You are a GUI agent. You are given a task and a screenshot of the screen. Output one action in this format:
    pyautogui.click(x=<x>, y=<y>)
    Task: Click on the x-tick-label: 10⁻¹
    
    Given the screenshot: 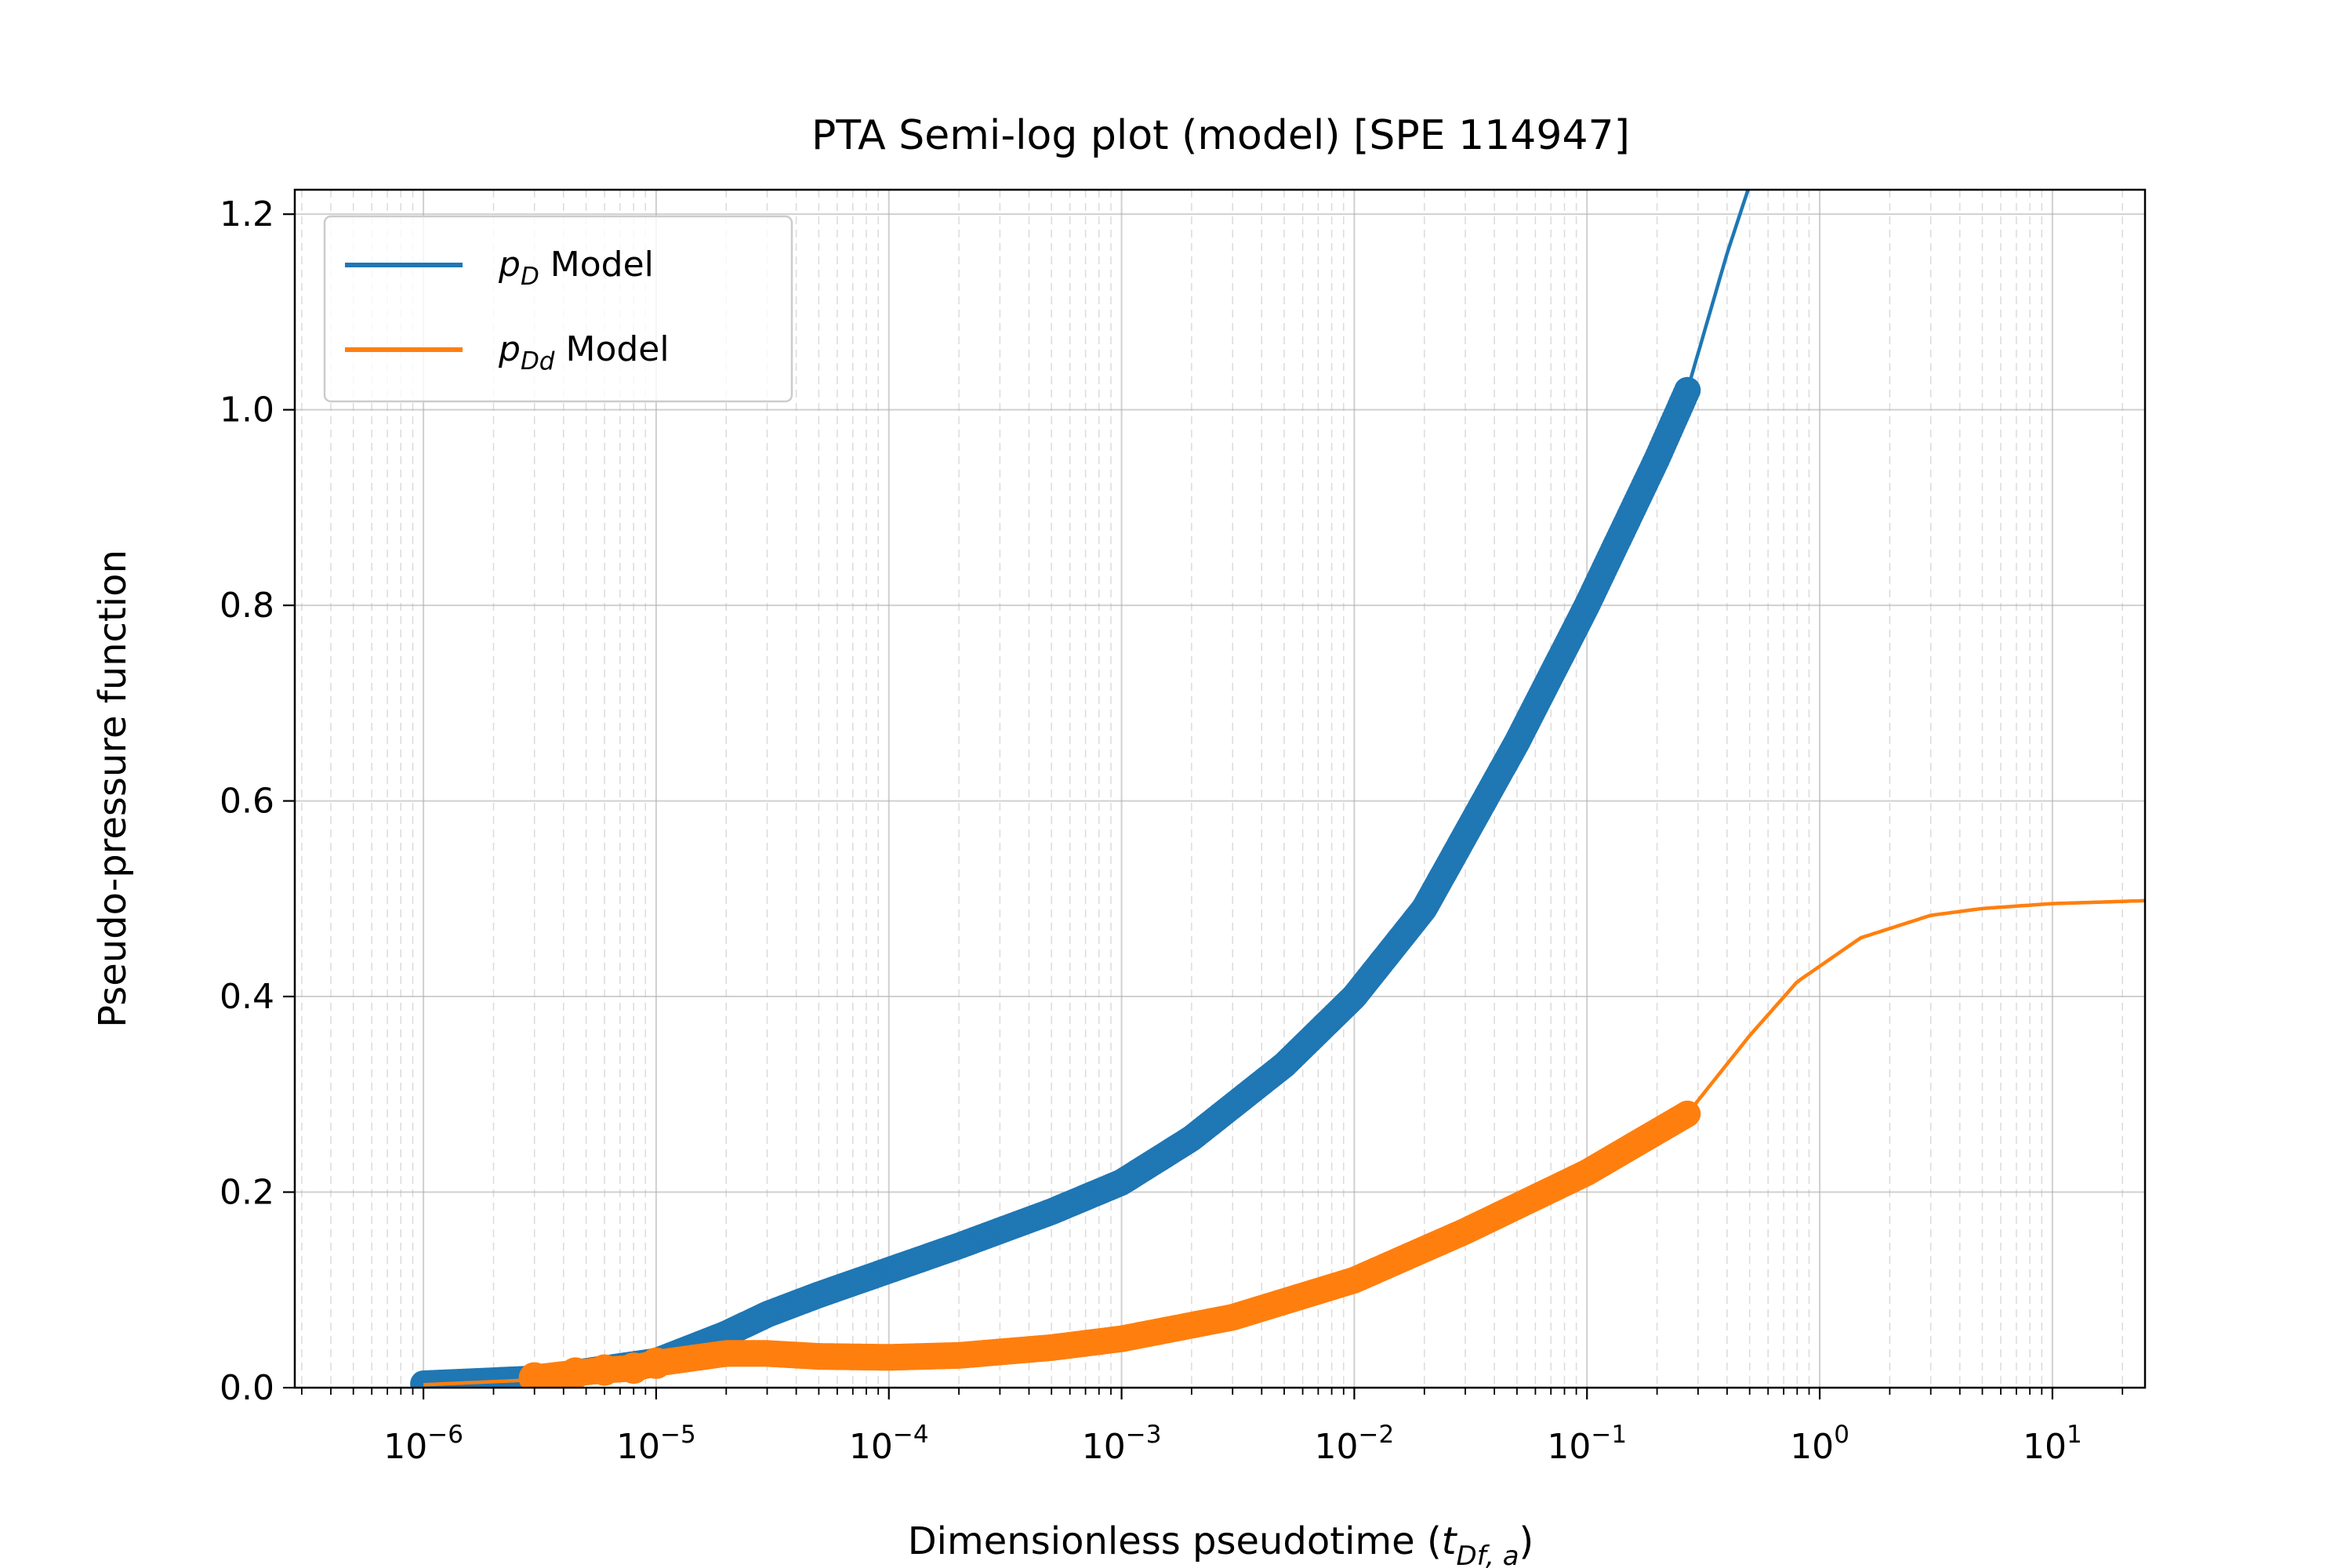 What is the action you would take?
    pyautogui.click(x=1587, y=1444)
    